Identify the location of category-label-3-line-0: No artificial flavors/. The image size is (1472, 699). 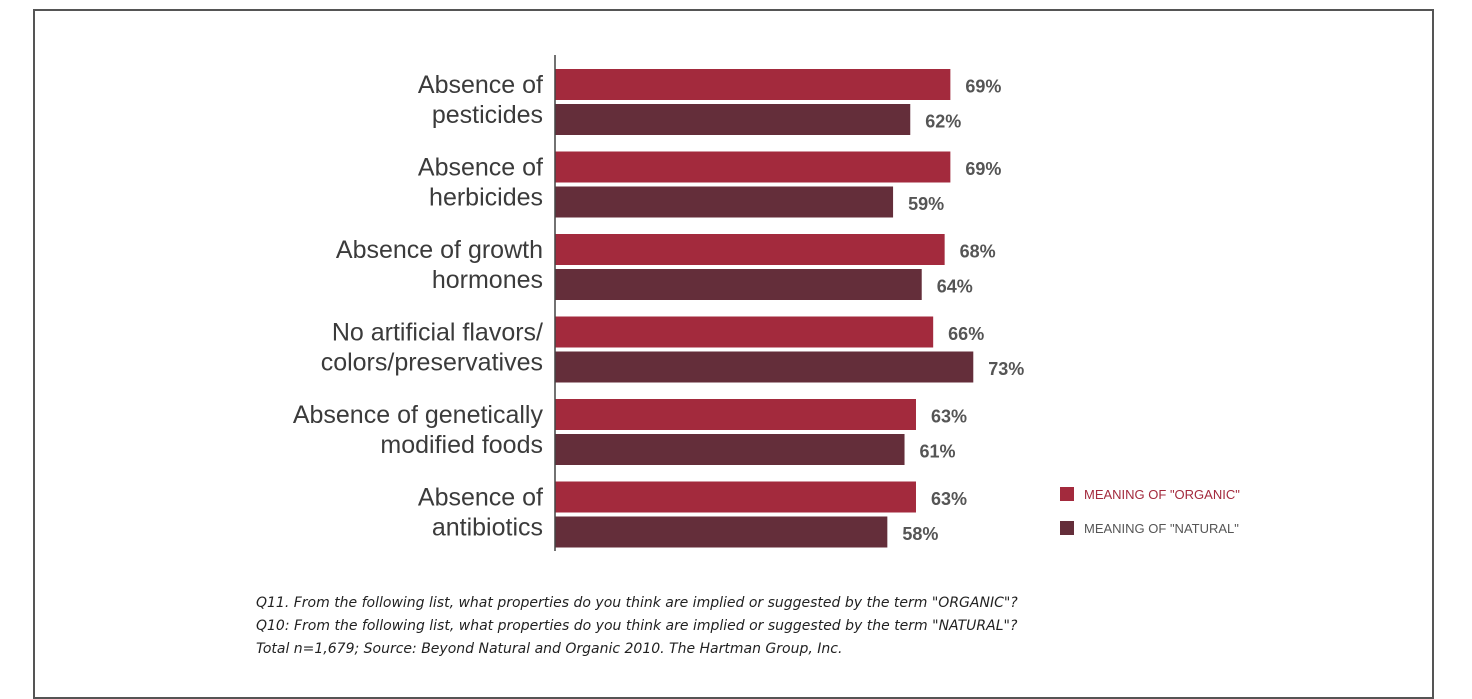
(437, 333).